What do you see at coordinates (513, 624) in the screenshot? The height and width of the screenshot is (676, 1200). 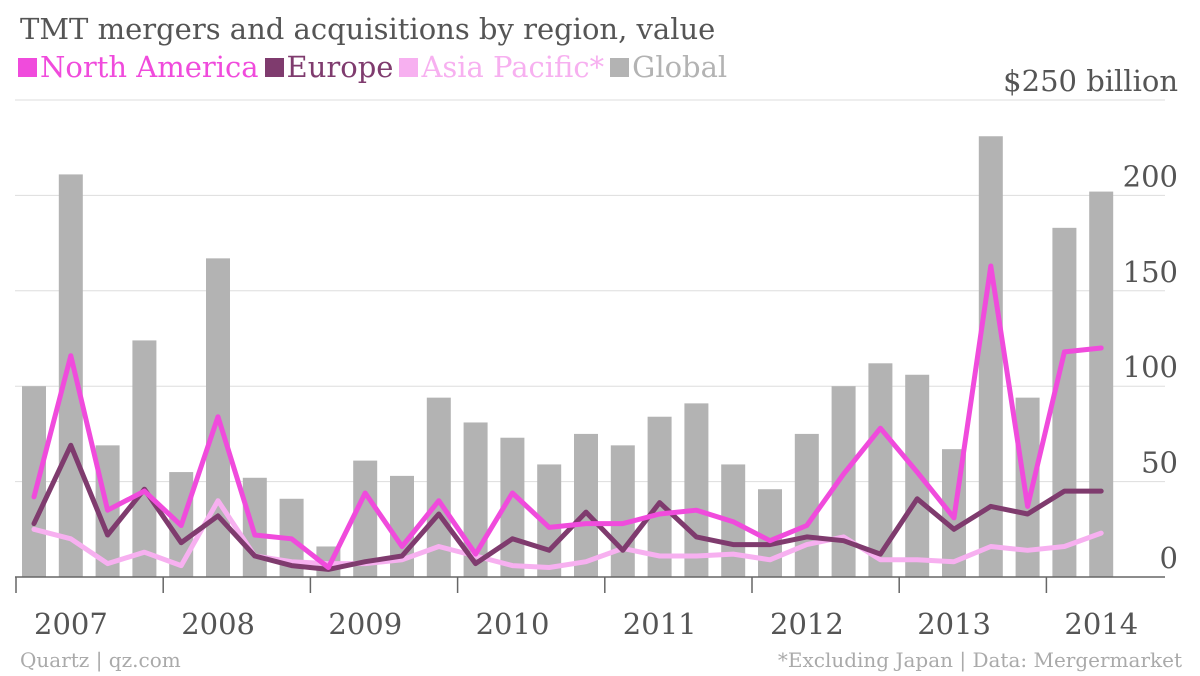 I see `x-tick-label: 2010` at bounding box center [513, 624].